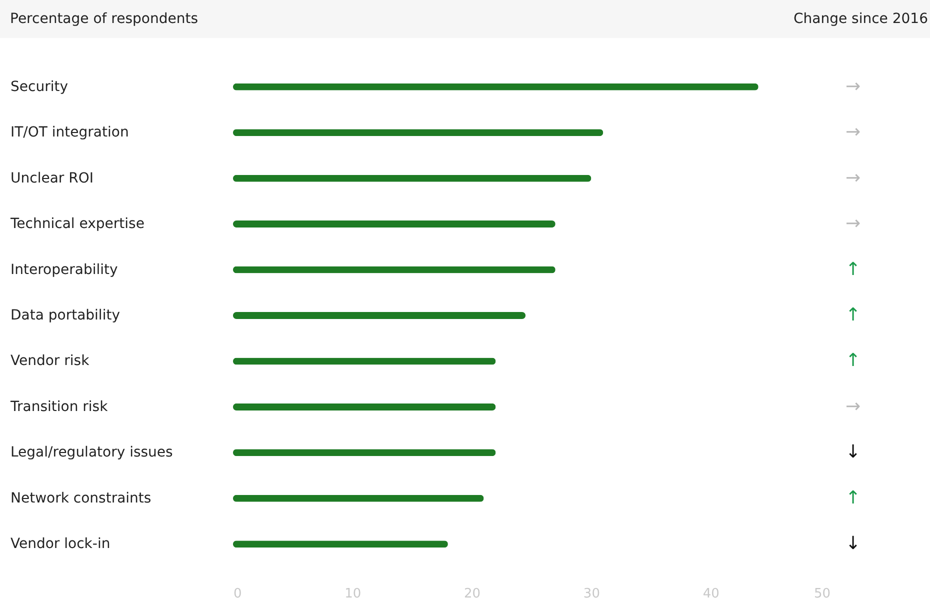  Describe the element at coordinates (81, 498) in the screenshot. I see `y-tick-label: Network constraints` at that location.